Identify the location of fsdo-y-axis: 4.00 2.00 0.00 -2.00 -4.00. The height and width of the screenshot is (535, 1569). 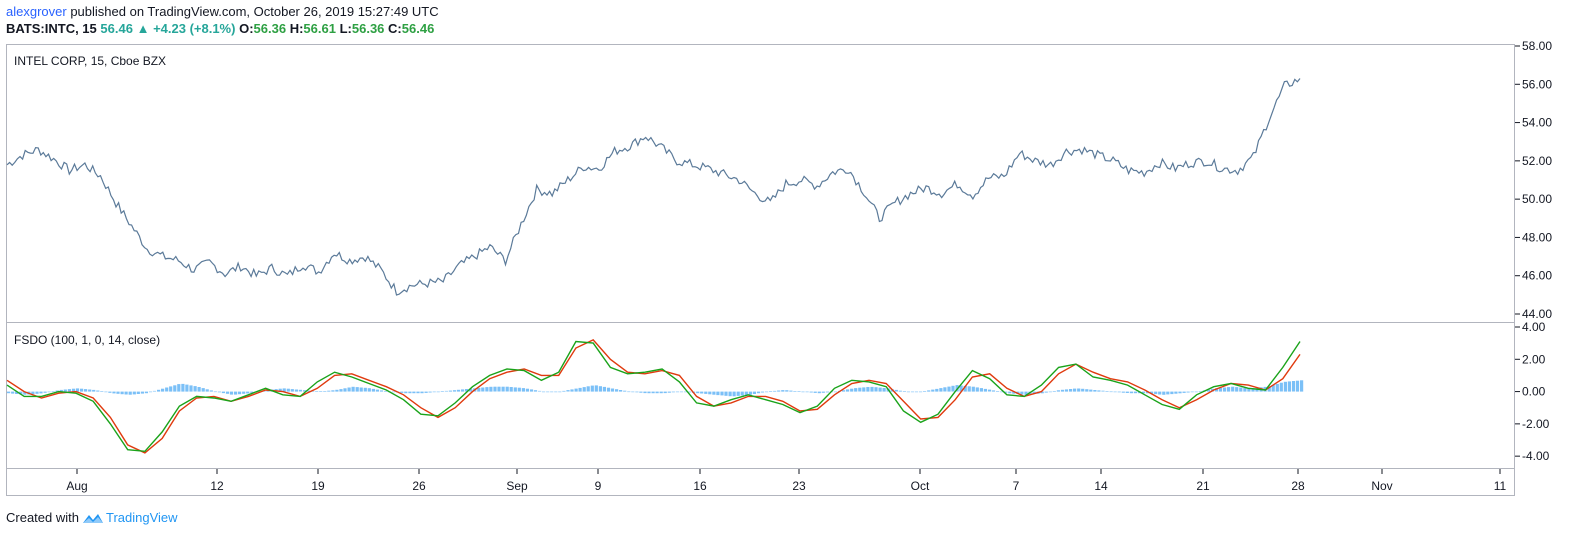
(1532, 391).